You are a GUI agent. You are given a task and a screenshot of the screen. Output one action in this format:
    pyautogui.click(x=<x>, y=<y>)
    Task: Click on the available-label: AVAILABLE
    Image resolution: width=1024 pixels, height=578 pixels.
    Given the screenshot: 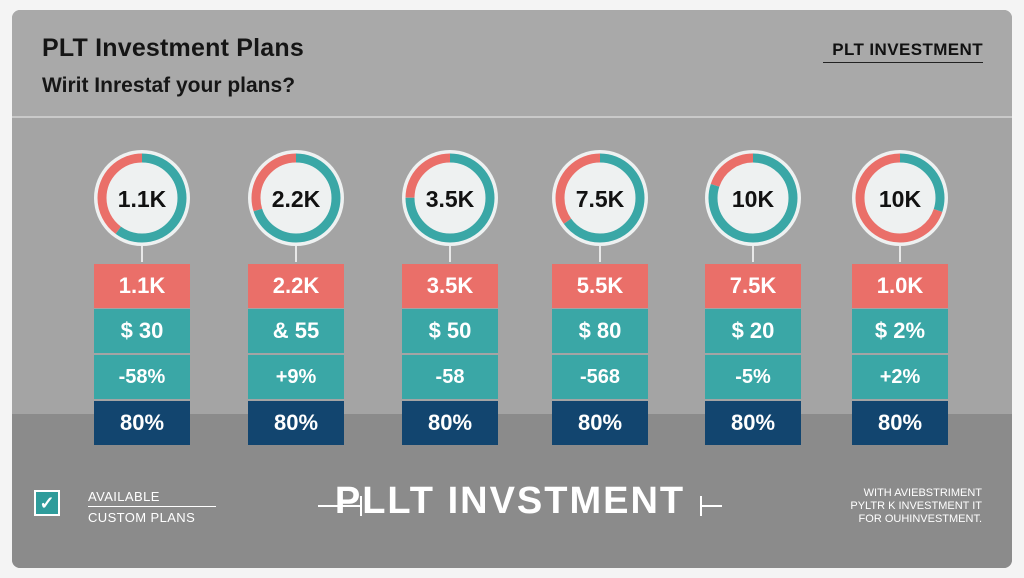 What is the action you would take?
    pyautogui.click(x=124, y=496)
    